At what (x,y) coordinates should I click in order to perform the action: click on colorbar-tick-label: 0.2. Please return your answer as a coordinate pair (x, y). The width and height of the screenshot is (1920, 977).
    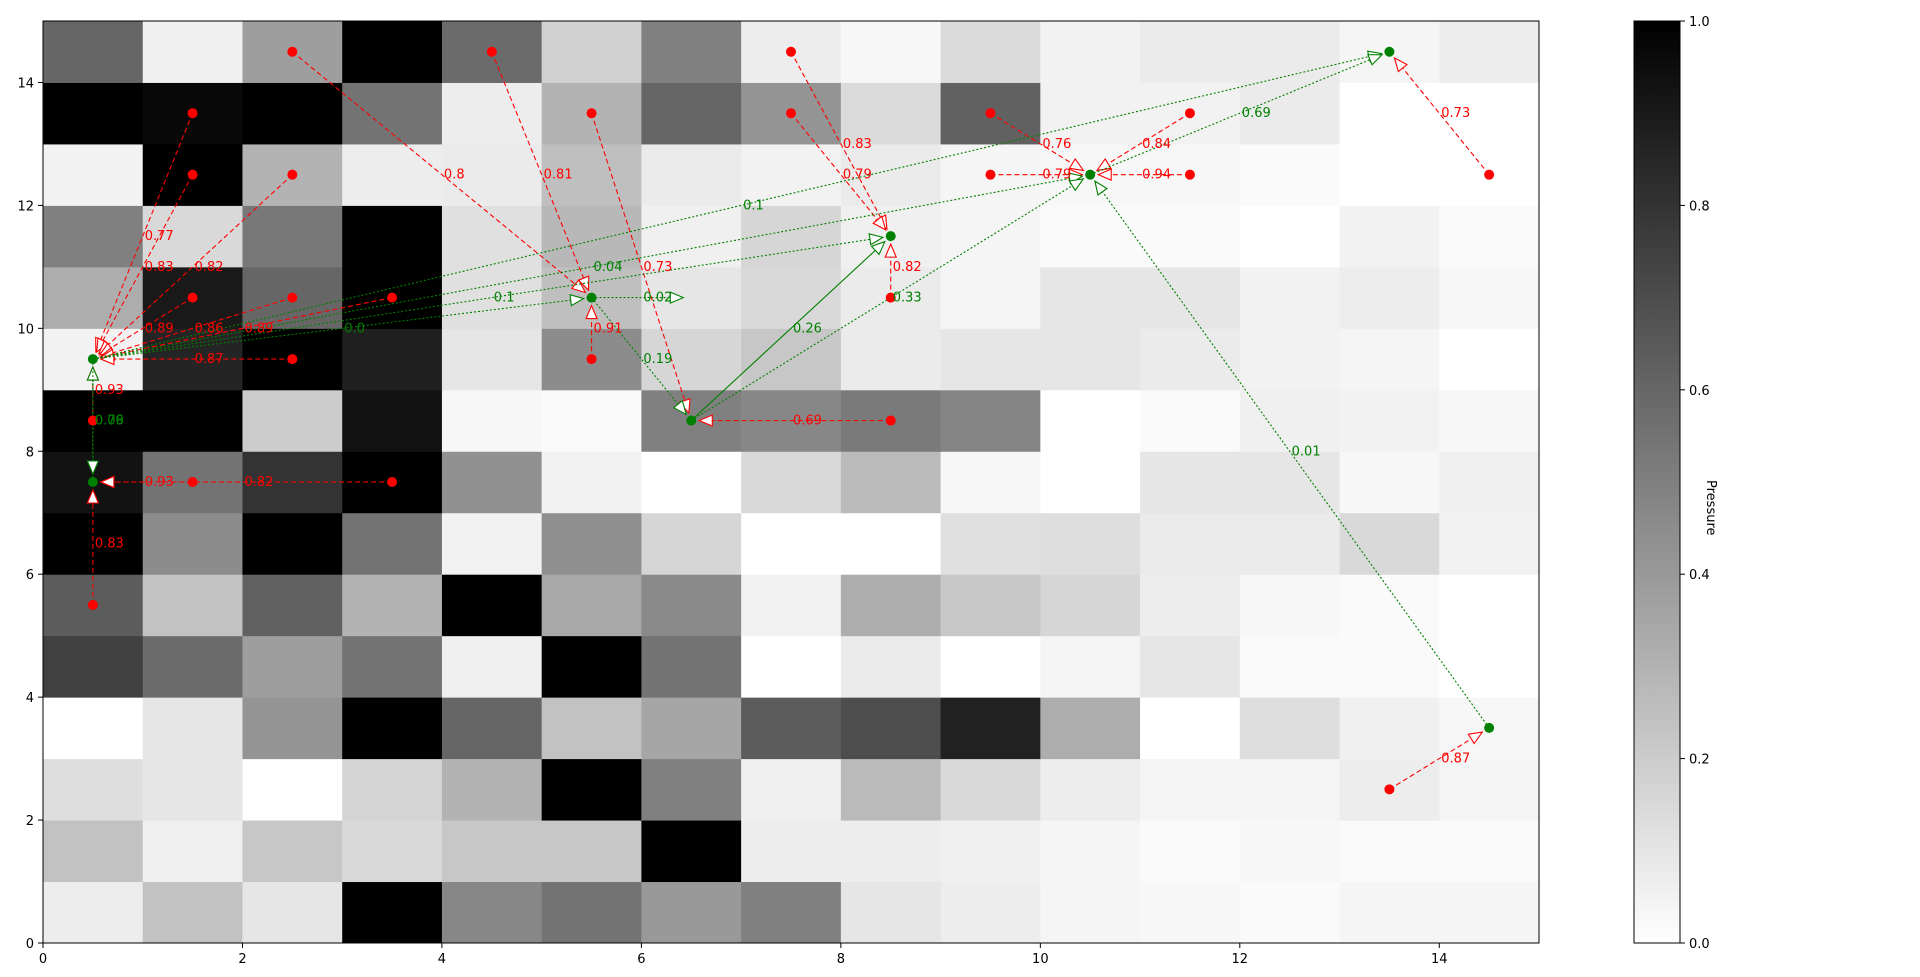
    Looking at the image, I should click on (1699, 760).